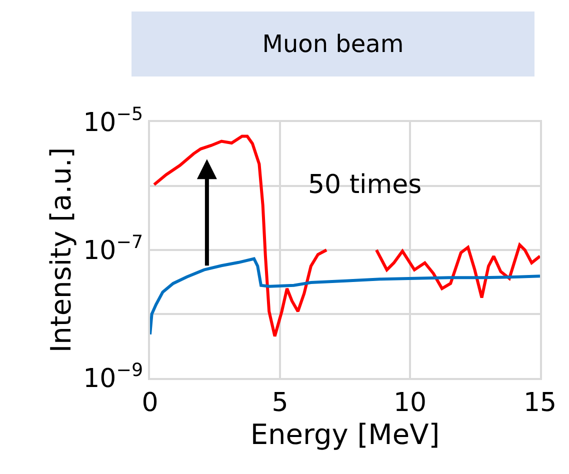 This screenshot has height=474, width=569. Describe the element at coordinates (113, 249) in the screenshot. I see `y-tick-label: 10$^{−7}$` at that location.